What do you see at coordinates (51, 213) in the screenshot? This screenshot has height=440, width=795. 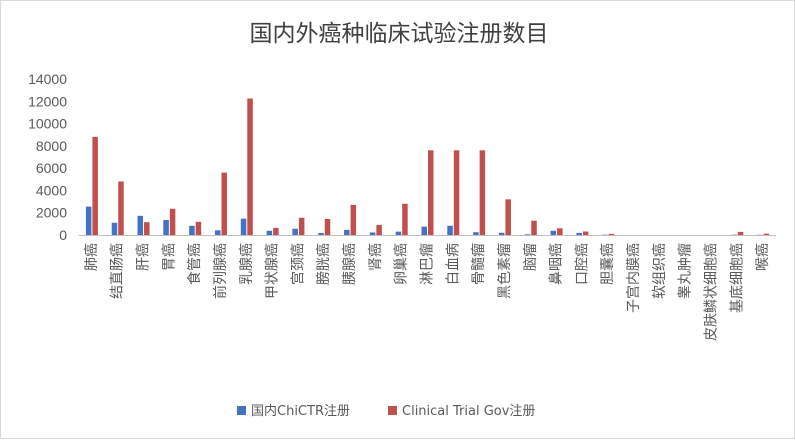 I see `y-tick-label: 2000` at bounding box center [51, 213].